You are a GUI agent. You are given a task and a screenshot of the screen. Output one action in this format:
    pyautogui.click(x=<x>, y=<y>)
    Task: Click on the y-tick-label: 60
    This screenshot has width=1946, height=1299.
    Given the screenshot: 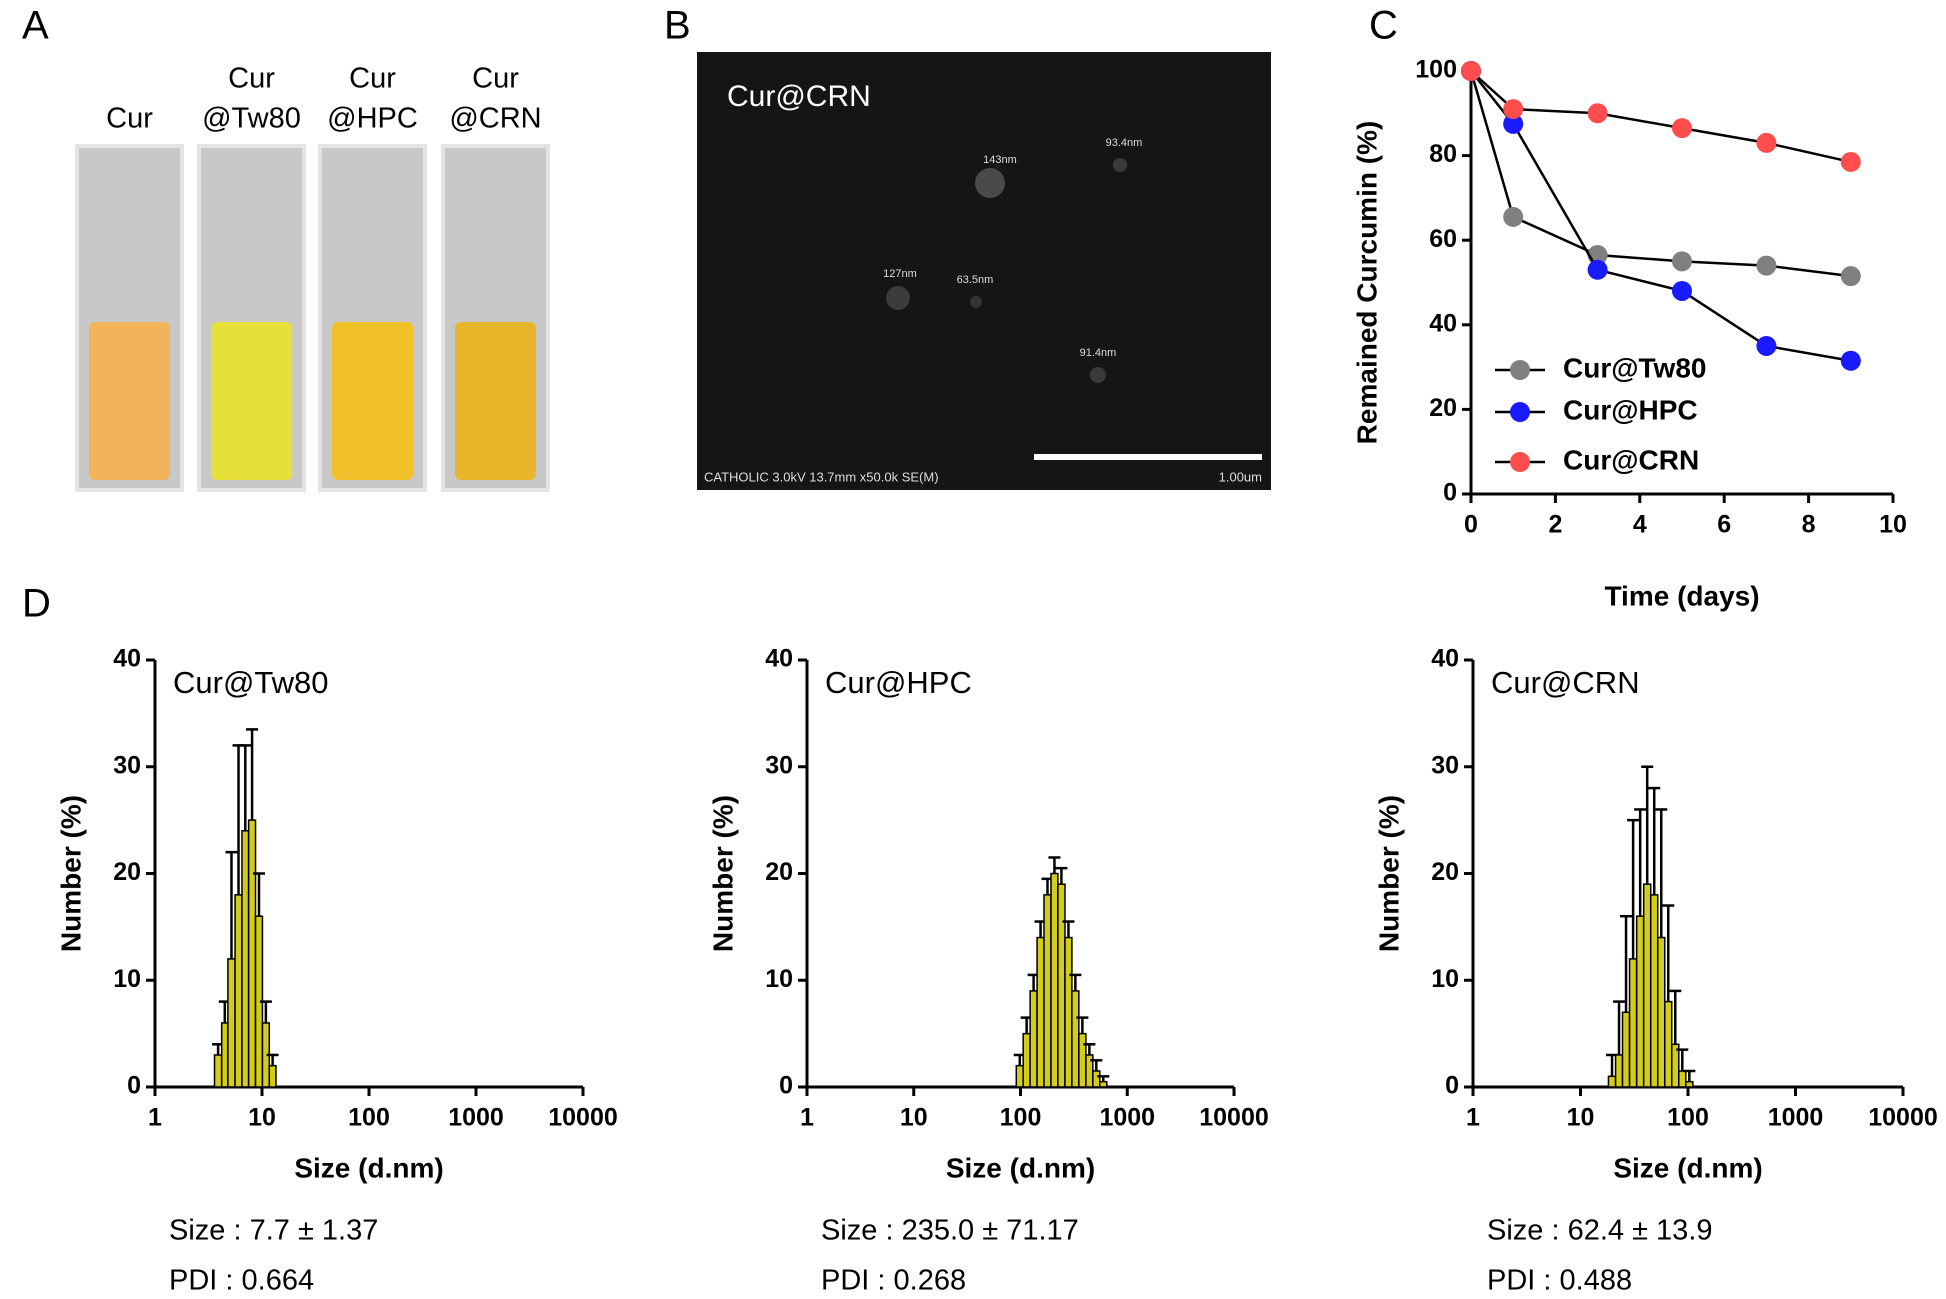 What is the action you would take?
    pyautogui.click(x=1443, y=239)
    